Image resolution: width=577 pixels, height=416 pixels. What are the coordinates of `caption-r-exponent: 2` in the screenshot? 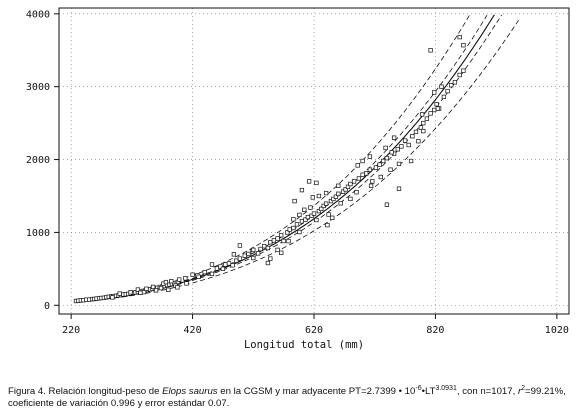 It's located at (523, 388).